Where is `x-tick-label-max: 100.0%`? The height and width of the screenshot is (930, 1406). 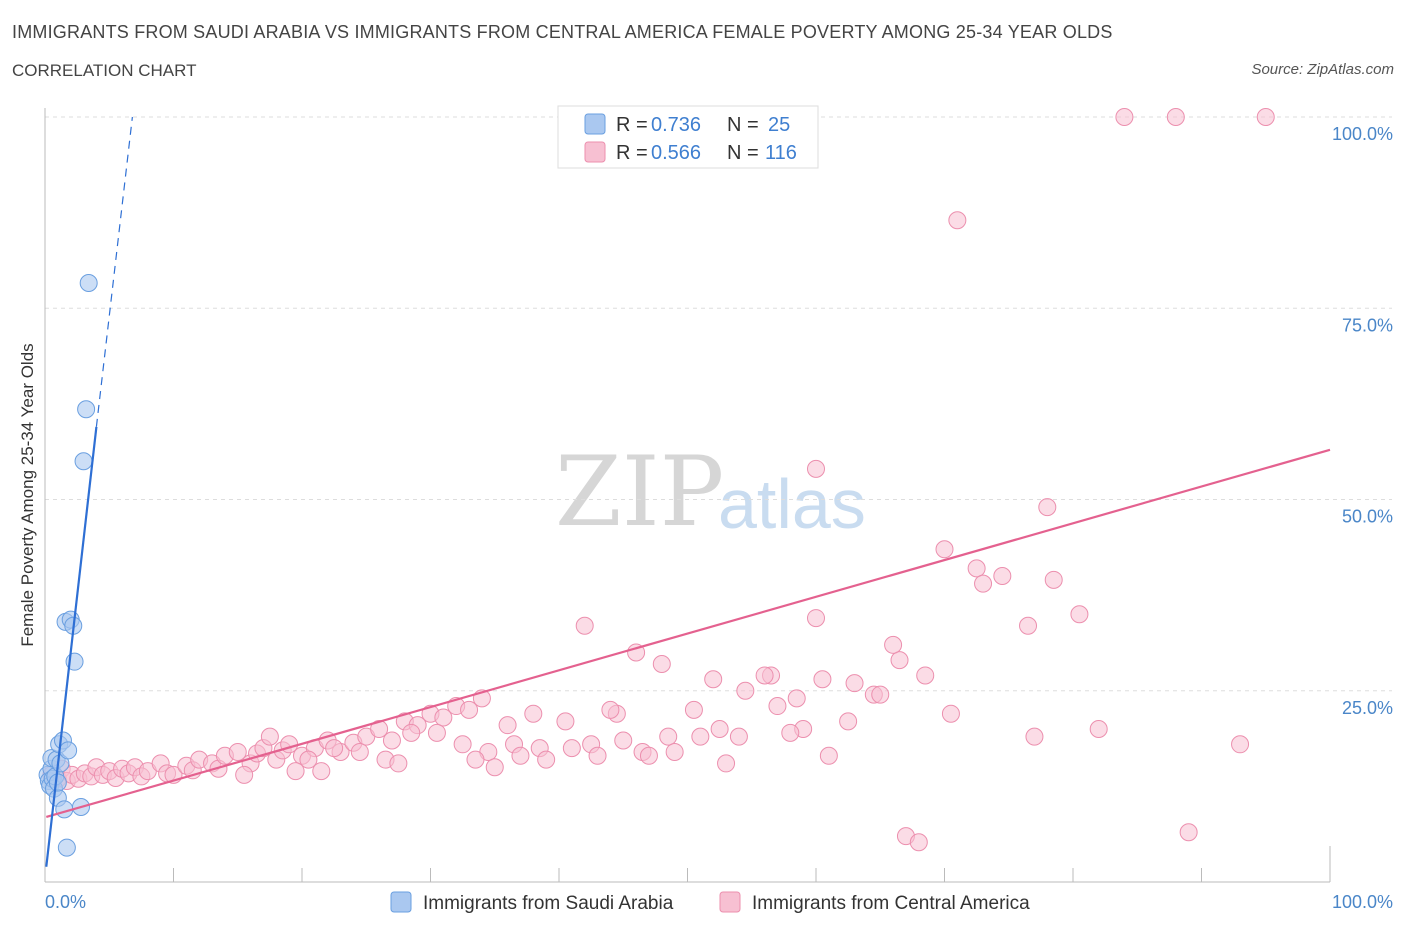
x-tick-label-max: 100.0% is located at coordinates (1362, 902).